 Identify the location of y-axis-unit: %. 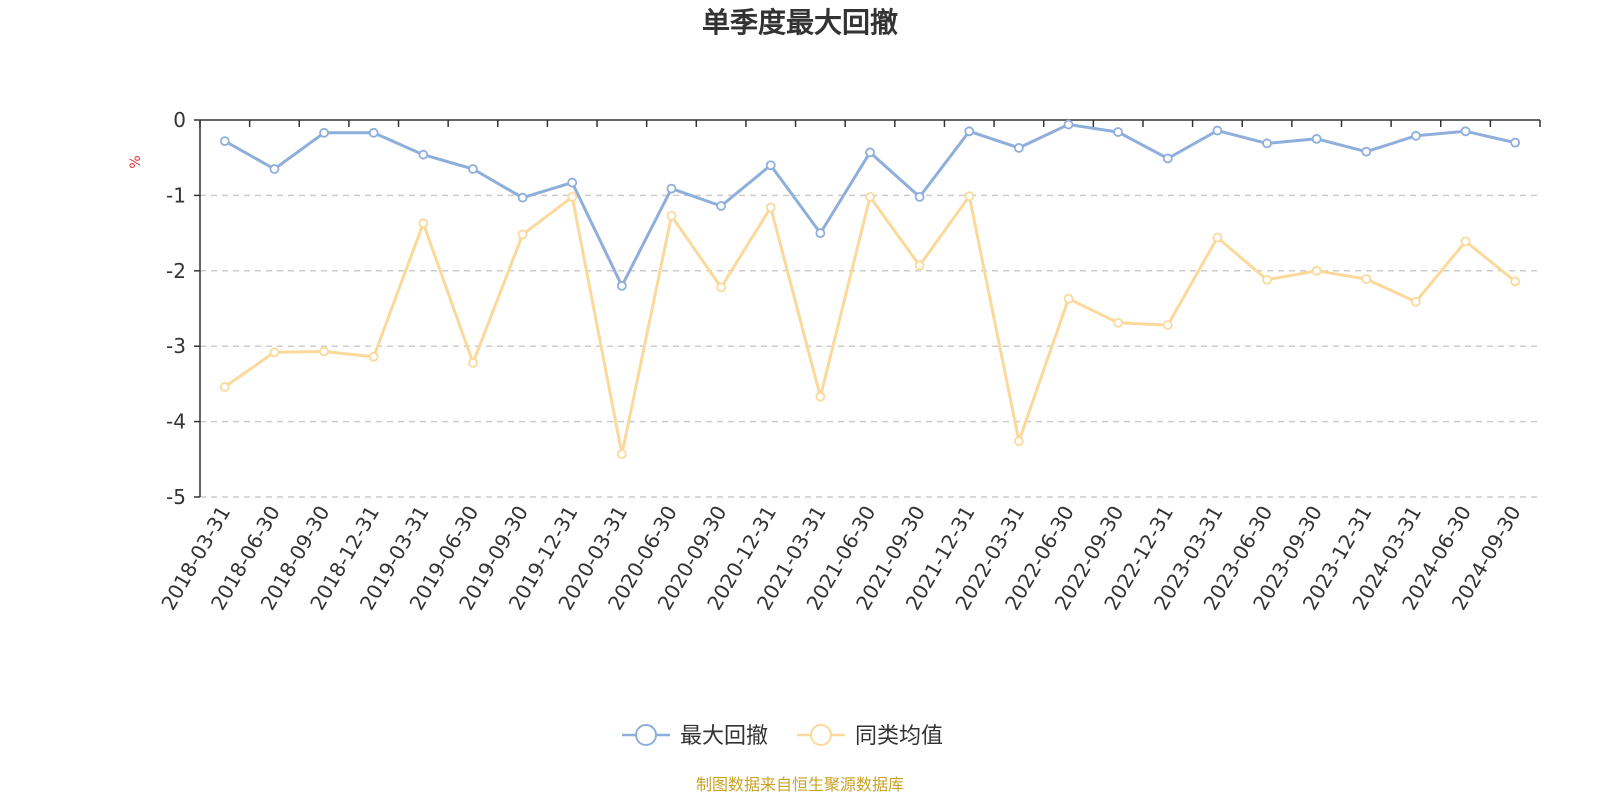
(136, 161).